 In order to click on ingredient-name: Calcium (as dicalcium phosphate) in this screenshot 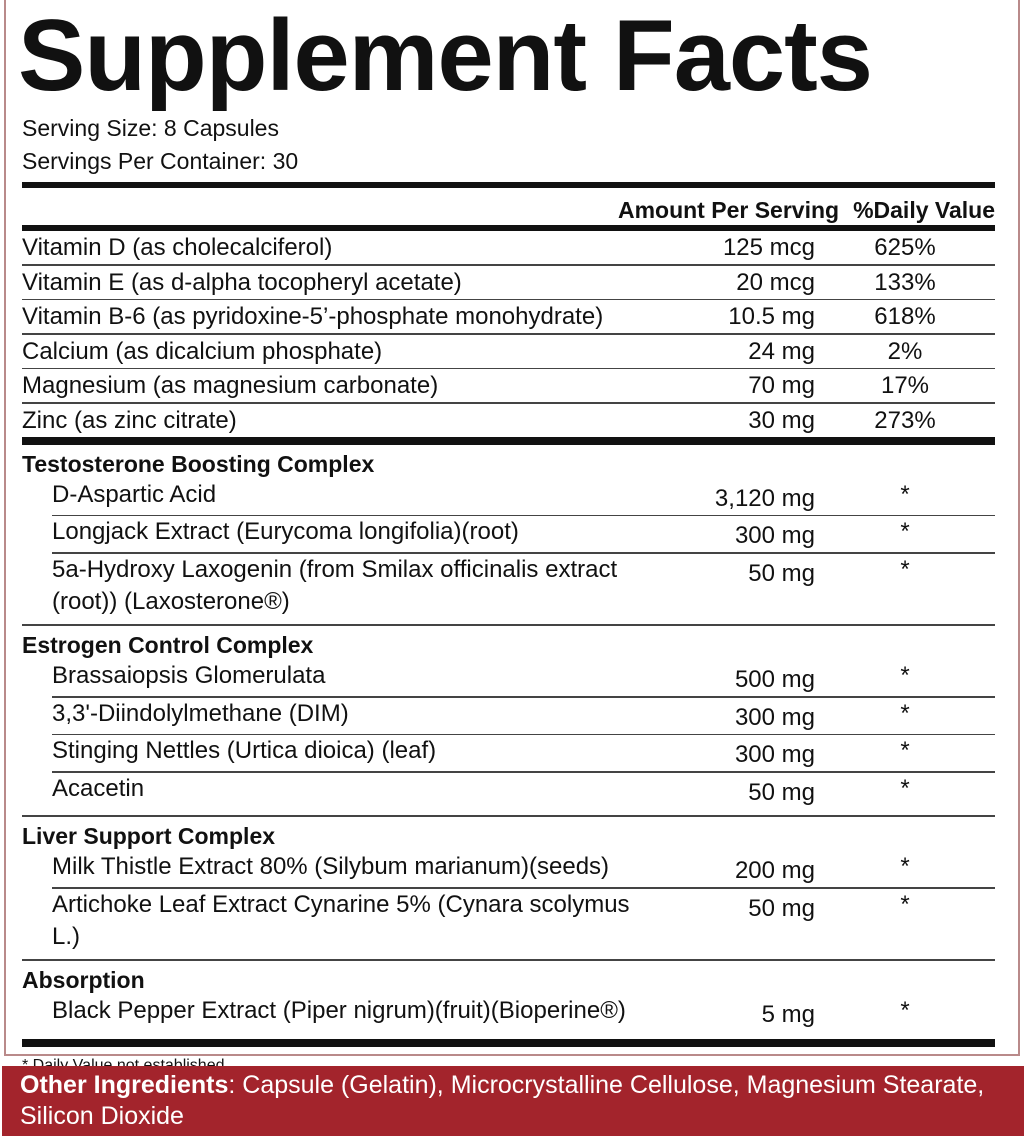, I will do `click(202, 351)`.